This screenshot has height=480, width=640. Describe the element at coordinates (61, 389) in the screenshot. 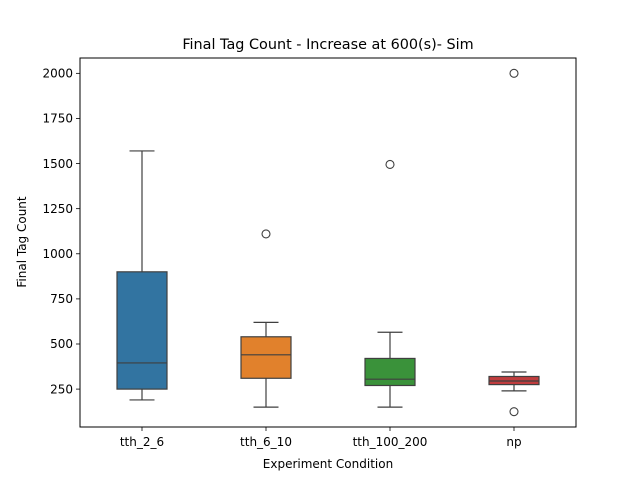

I see `y-tick-label: 250` at that location.